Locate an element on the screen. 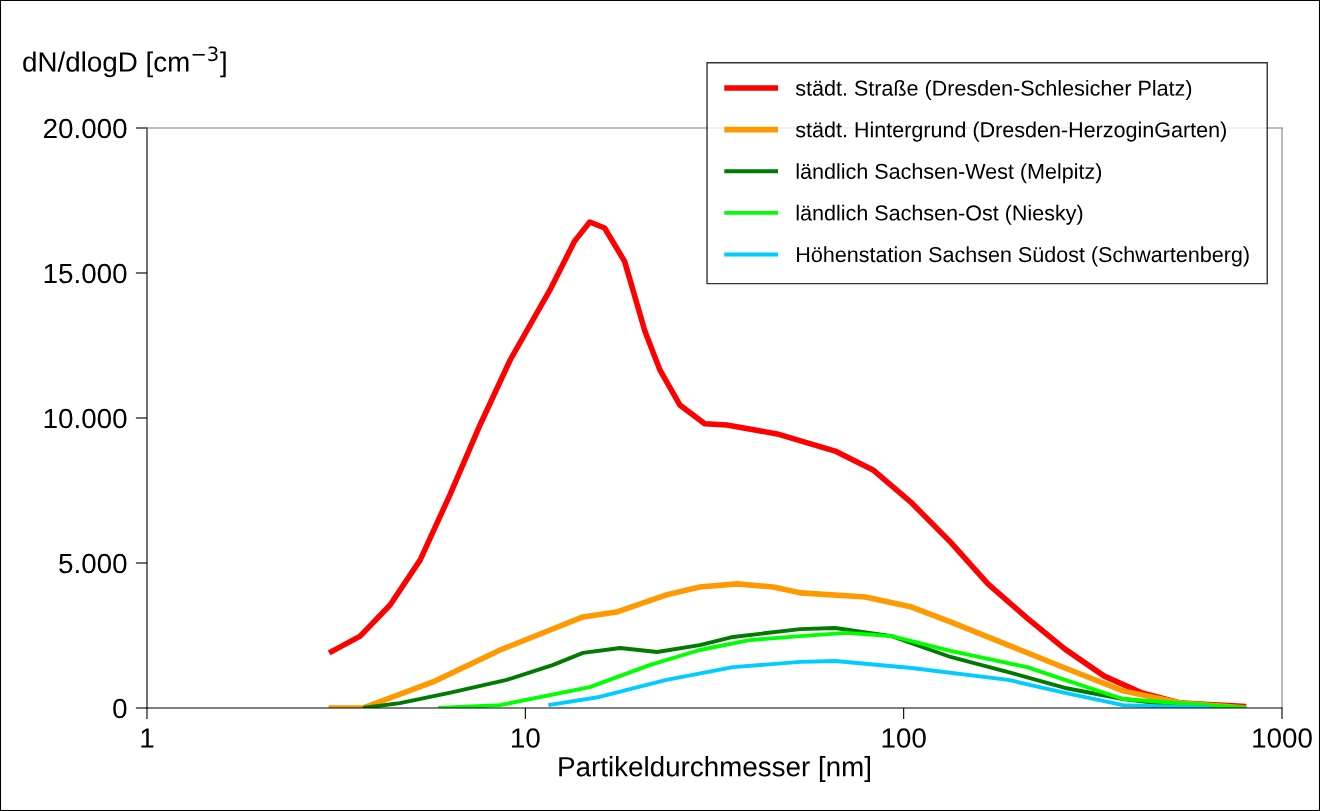  y-tick-label: 10.000 is located at coordinates (85, 418).